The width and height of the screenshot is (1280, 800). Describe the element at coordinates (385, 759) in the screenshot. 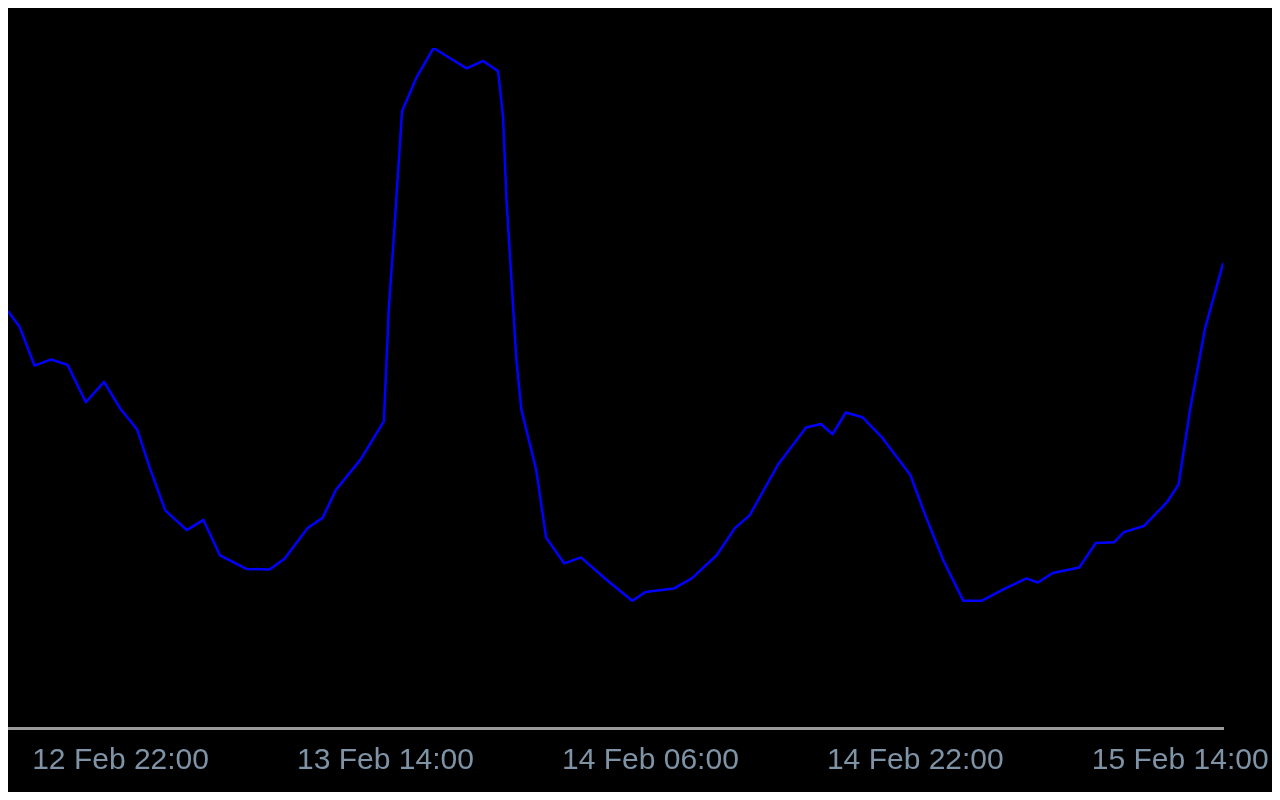

I see `x-tick-label: 13 Feb 14:00` at that location.